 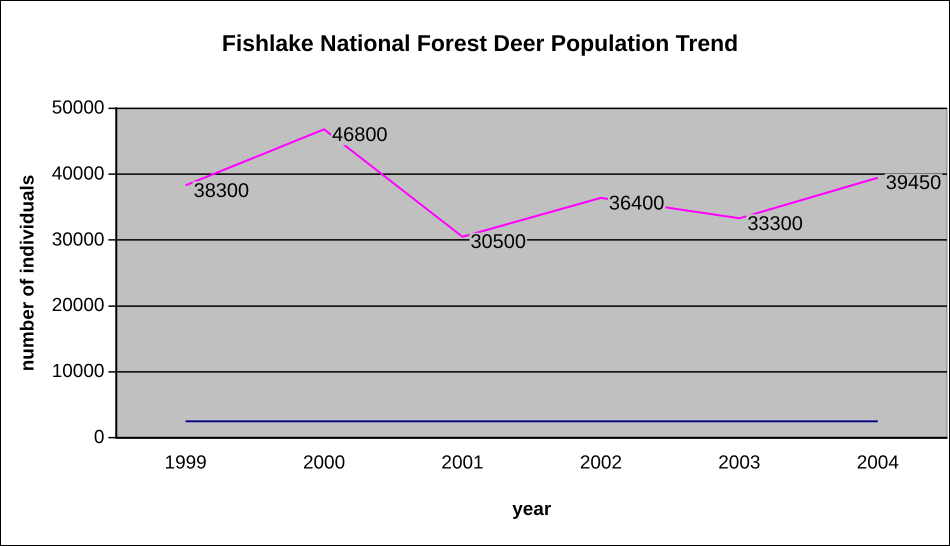 I want to click on data-label: 36400, so click(x=636, y=203).